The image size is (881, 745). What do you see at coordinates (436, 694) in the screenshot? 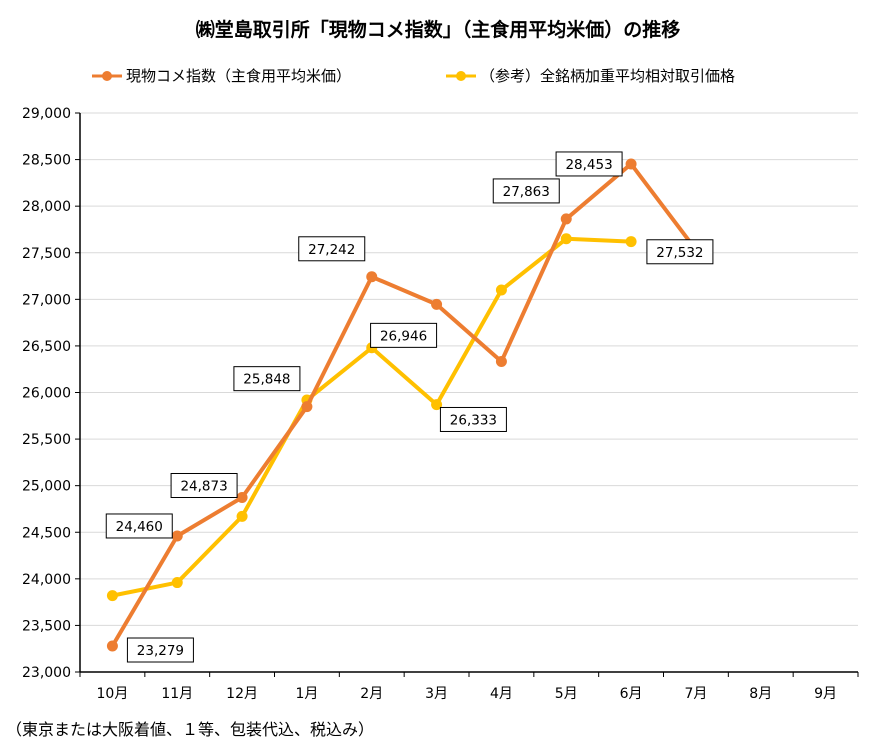
I see `x-tick-label: 3月` at bounding box center [436, 694].